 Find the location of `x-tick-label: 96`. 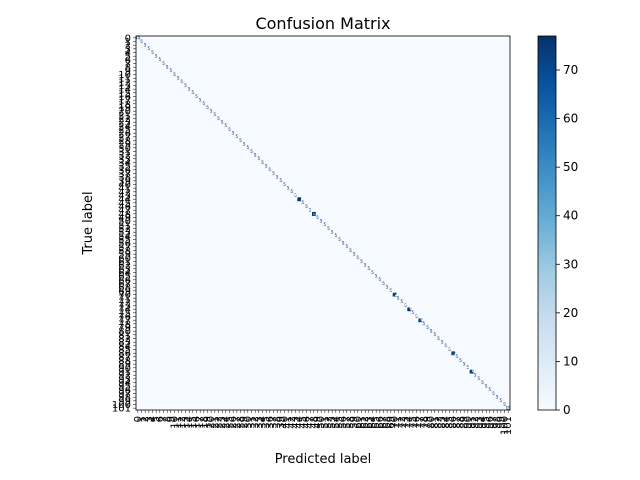

x-tick-label: 96 is located at coordinates (490, 422).